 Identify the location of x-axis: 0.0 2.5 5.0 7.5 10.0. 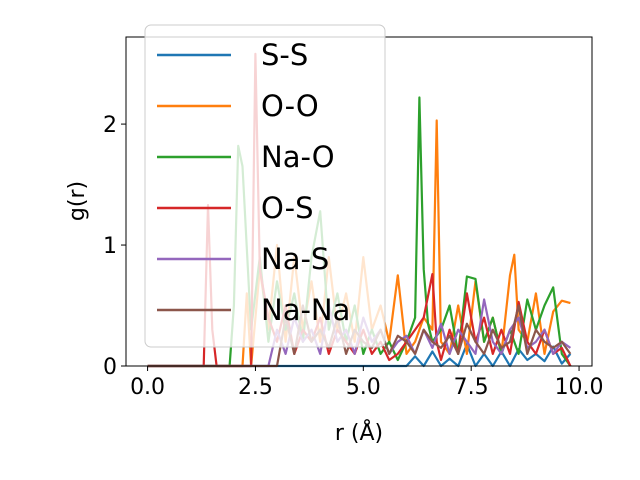
(367, 383).